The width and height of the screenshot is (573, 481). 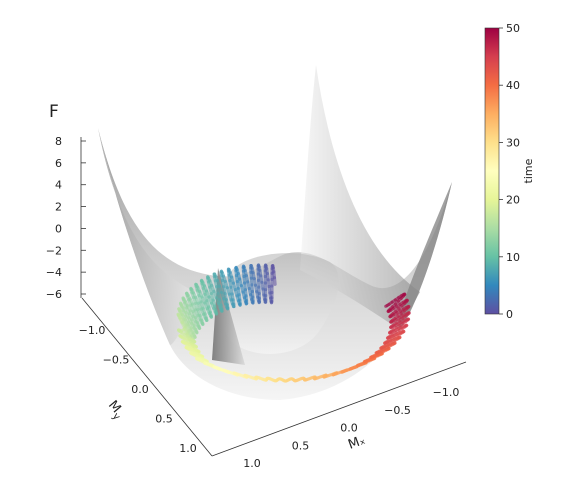 I want to click on x-tick-label: 0.5, so click(x=301, y=445).